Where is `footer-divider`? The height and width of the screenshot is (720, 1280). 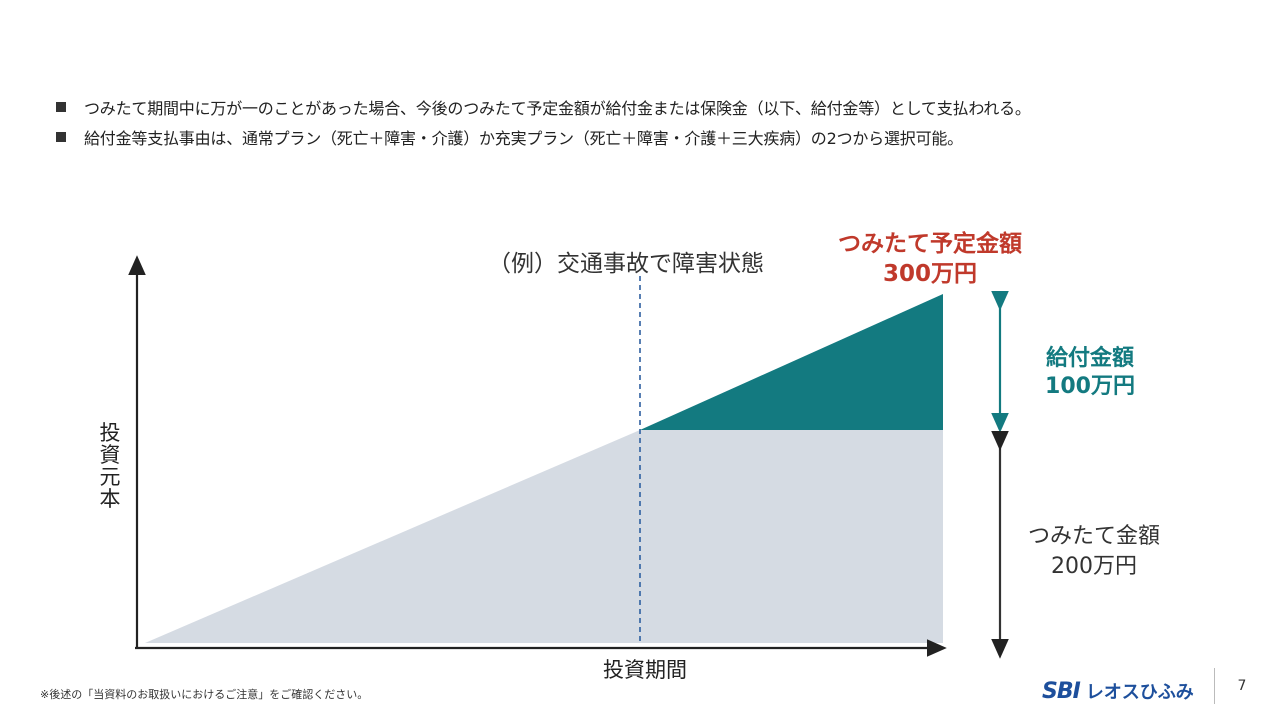
footer-divider is located at coordinates (1214, 686).